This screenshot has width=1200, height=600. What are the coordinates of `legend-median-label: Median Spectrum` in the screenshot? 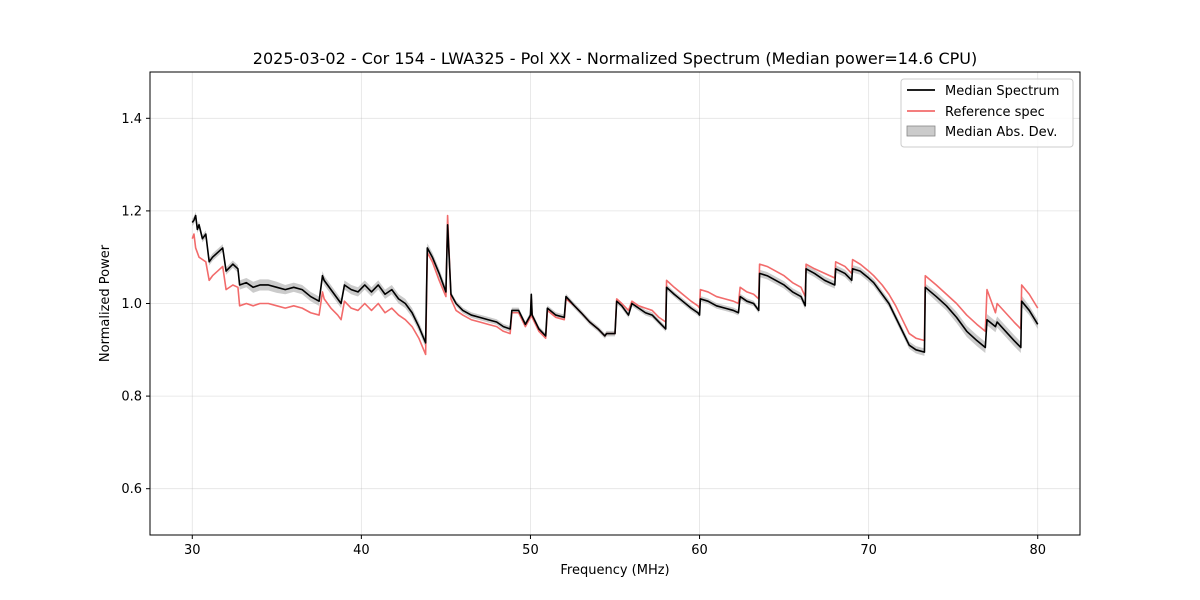 It's located at (1002, 91).